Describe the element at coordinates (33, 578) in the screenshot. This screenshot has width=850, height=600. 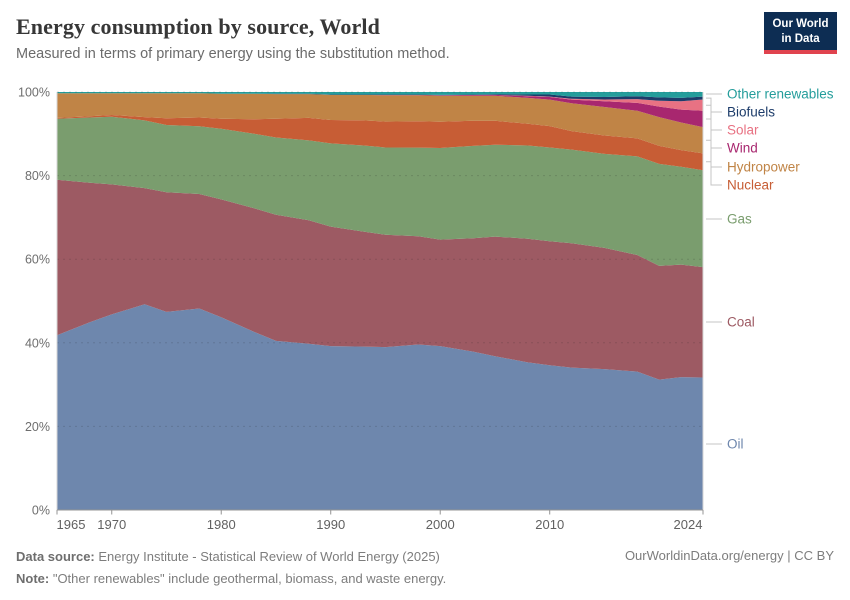
I see `note-label: Note:` at that location.